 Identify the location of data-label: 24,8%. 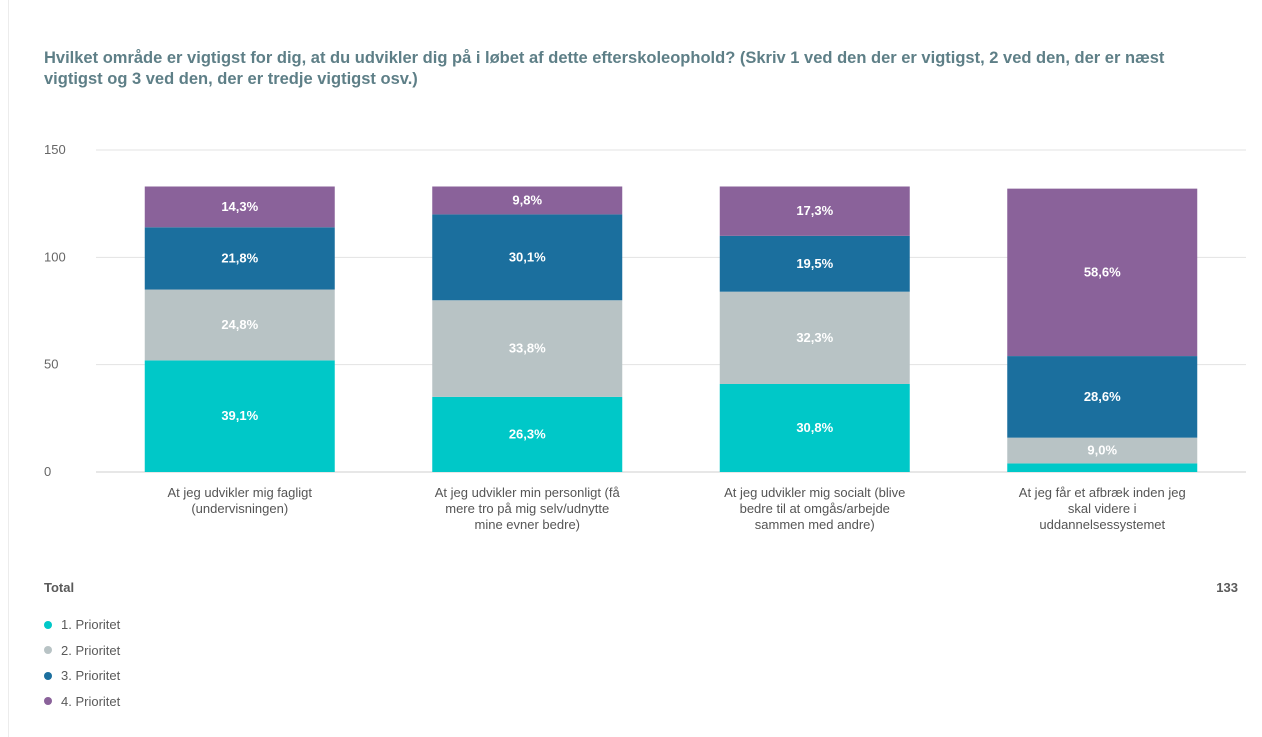
(239, 324).